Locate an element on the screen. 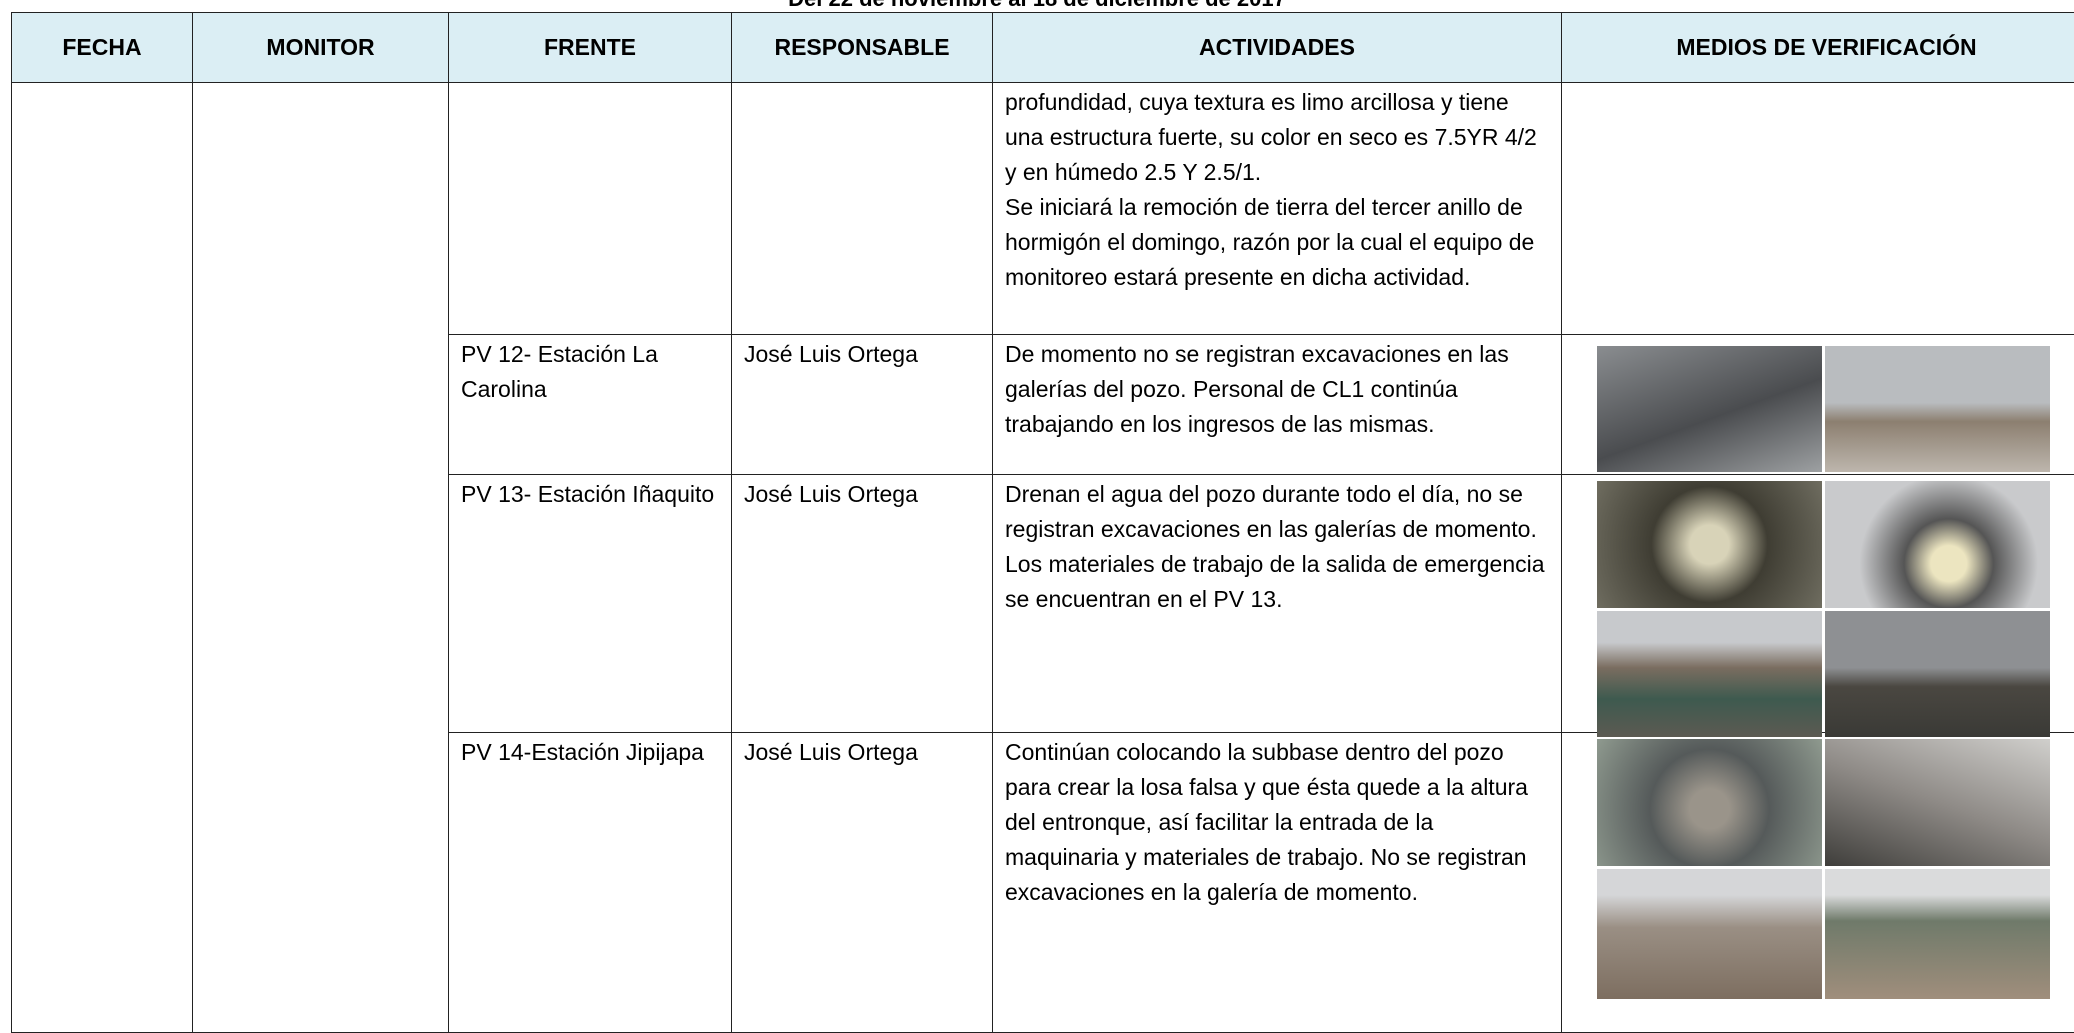 This screenshot has height=1033, width=2074. verificacion-cell is located at coordinates (1818, 209).